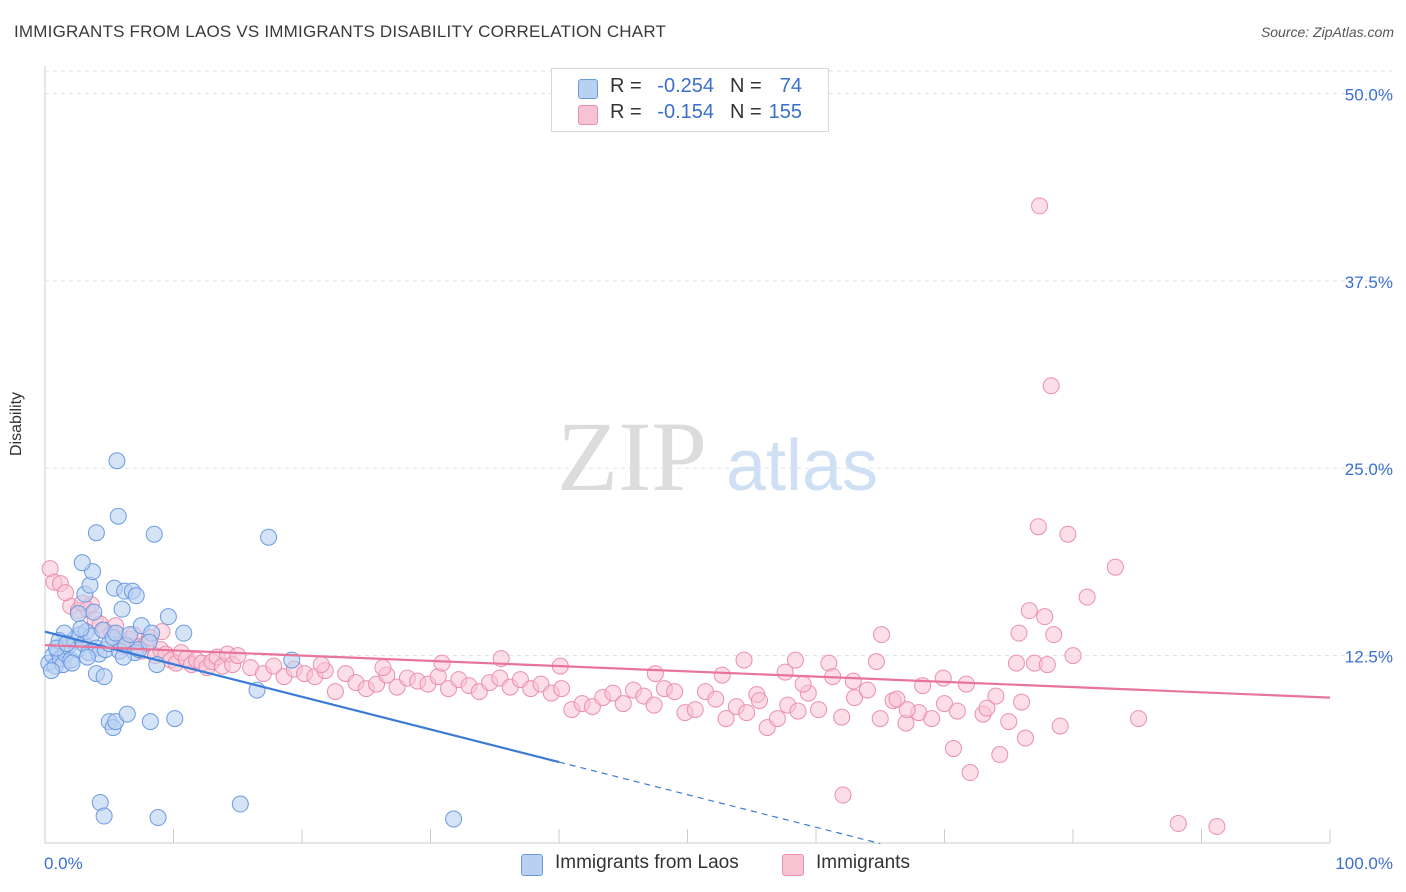 This screenshot has height=892, width=1406. I want to click on series-laos-points, so click(251, 640).